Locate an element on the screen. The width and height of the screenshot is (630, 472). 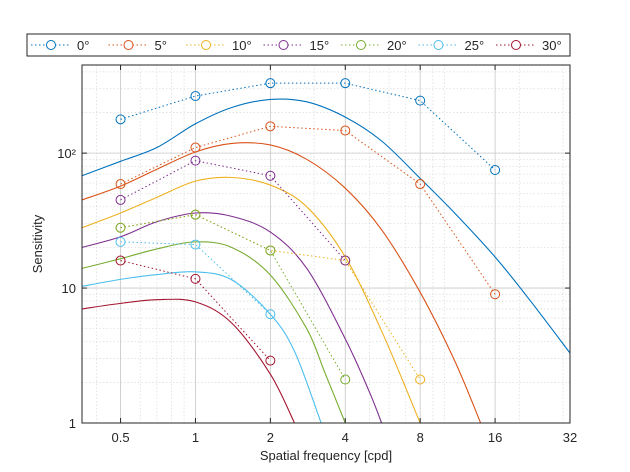
x-tick-label: 1 is located at coordinates (195, 437).